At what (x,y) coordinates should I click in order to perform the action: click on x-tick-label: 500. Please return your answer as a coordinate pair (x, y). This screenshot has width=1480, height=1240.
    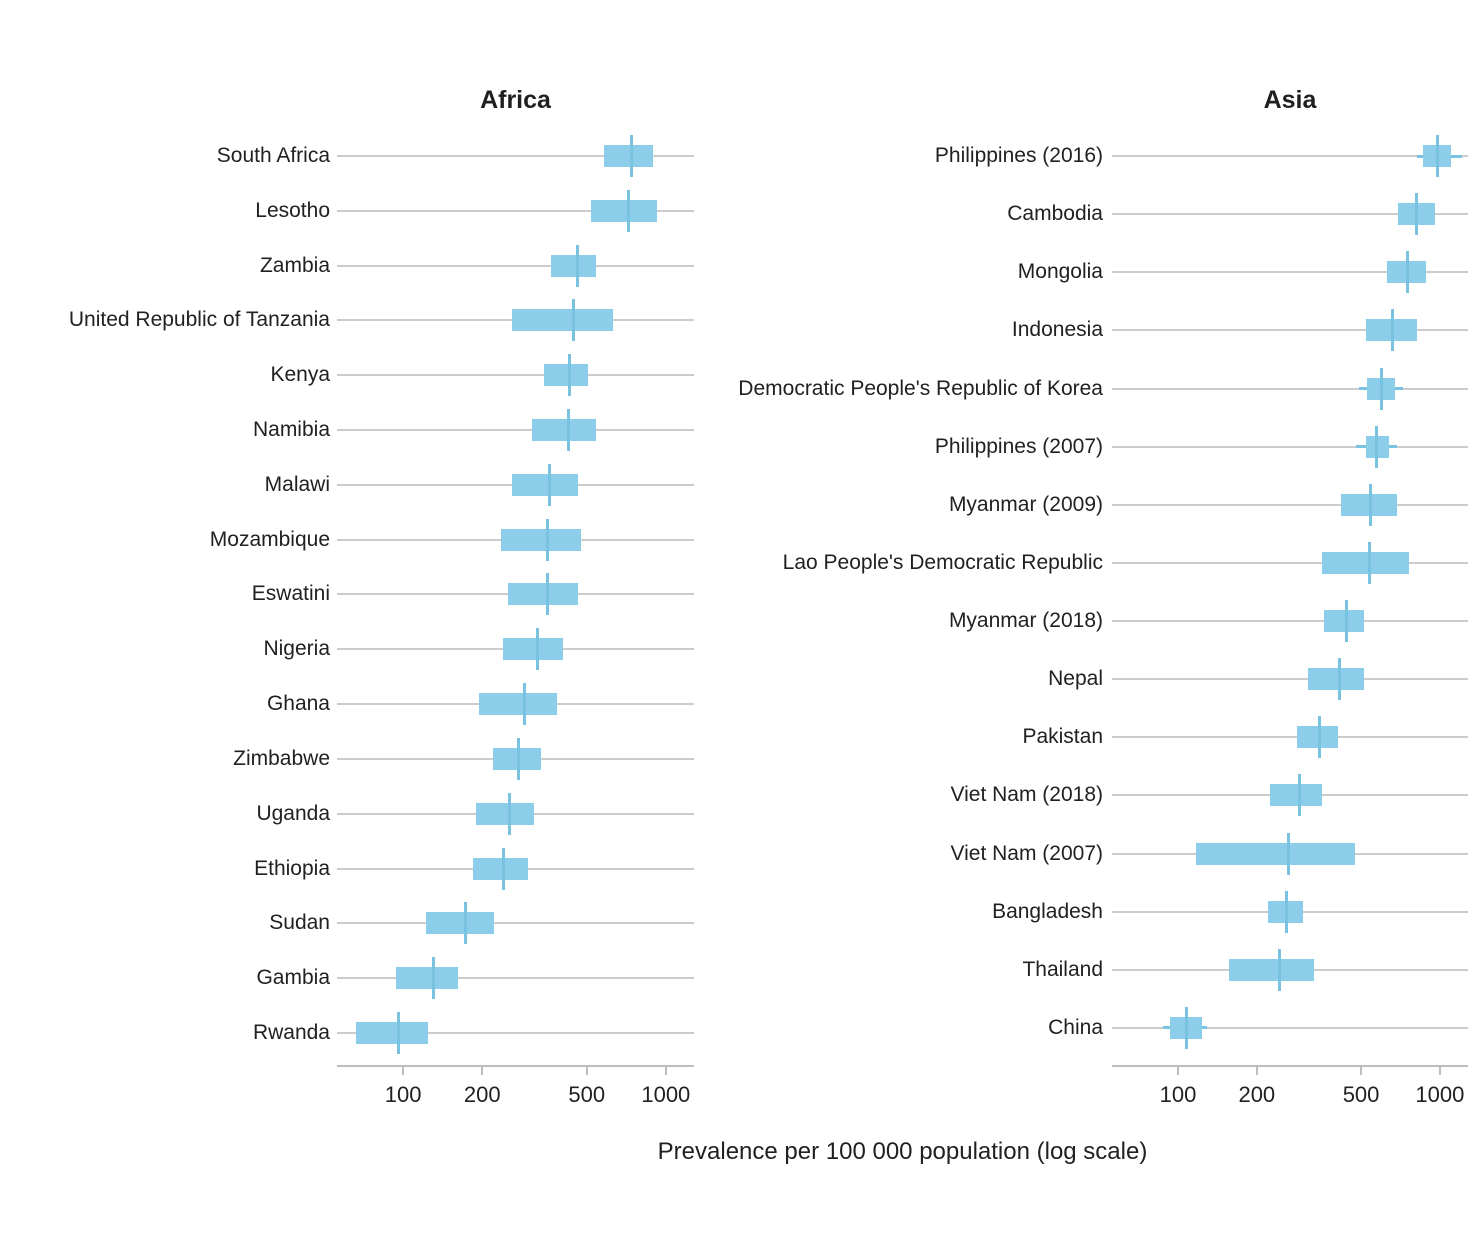
    Looking at the image, I should click on (587, 1094).